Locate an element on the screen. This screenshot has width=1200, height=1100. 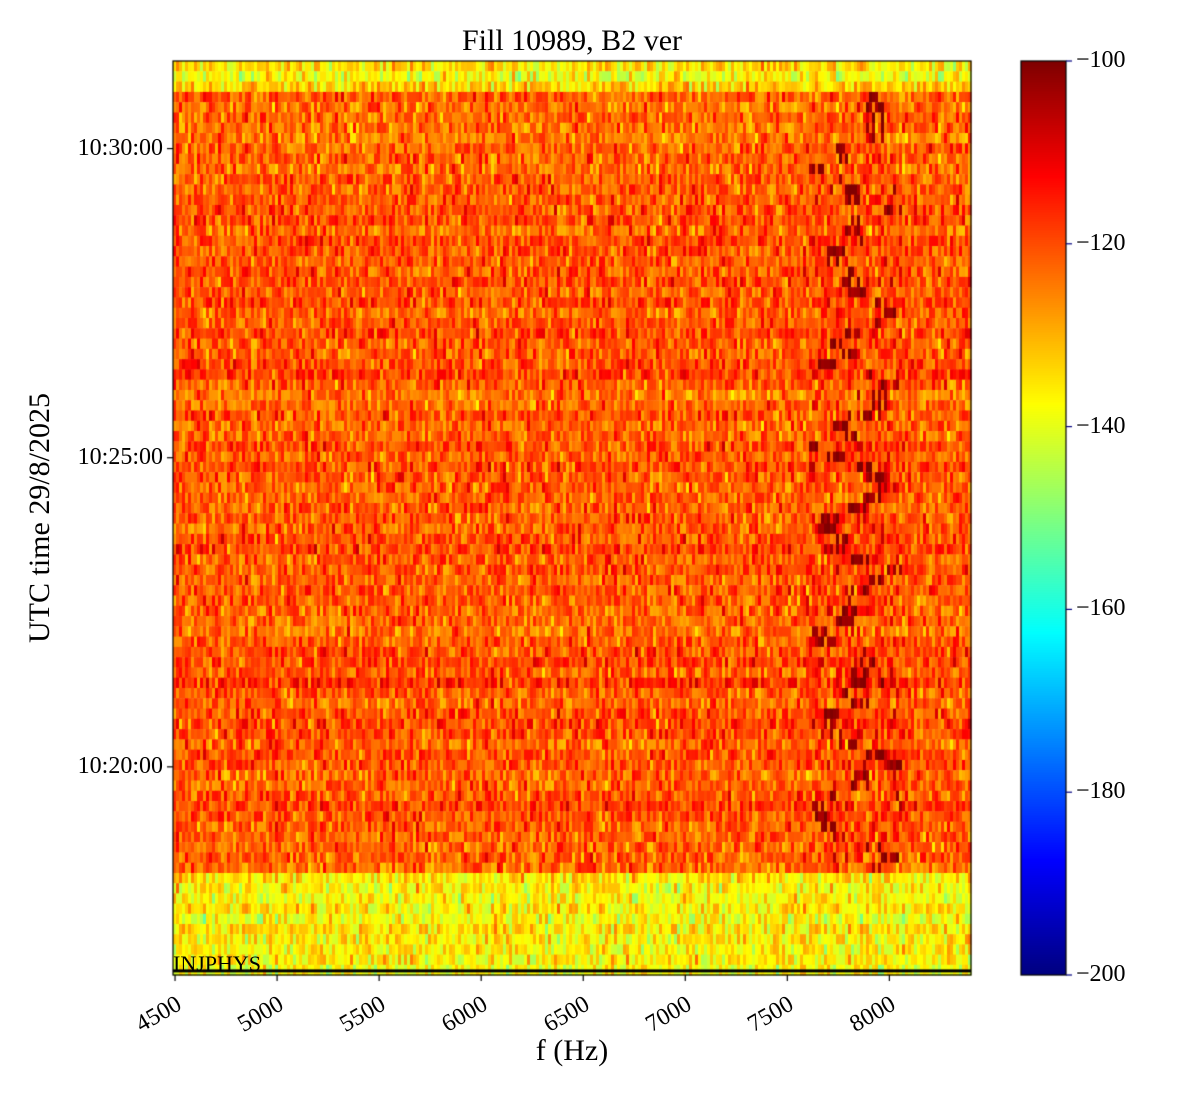
colorbar-tick-label: −140 is located at coordinates (1101, 425).